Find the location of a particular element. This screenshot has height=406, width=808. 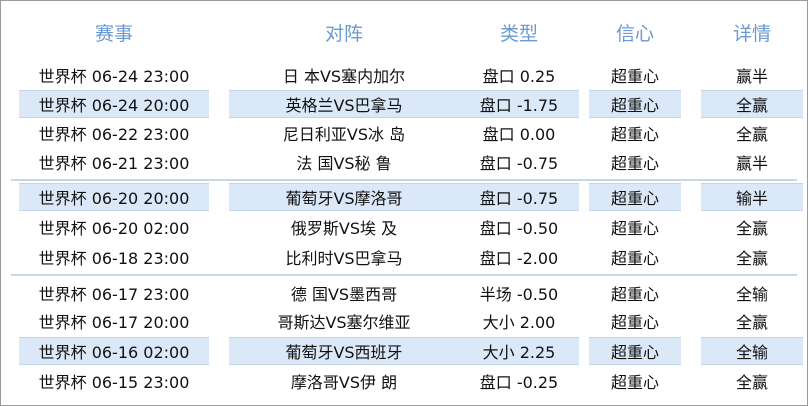

table-row: 世界杯 06-18 23:00 比利时VS巴拿马 盘口 -2.00 超重心 全赢 is located at coordinates (404, 257).